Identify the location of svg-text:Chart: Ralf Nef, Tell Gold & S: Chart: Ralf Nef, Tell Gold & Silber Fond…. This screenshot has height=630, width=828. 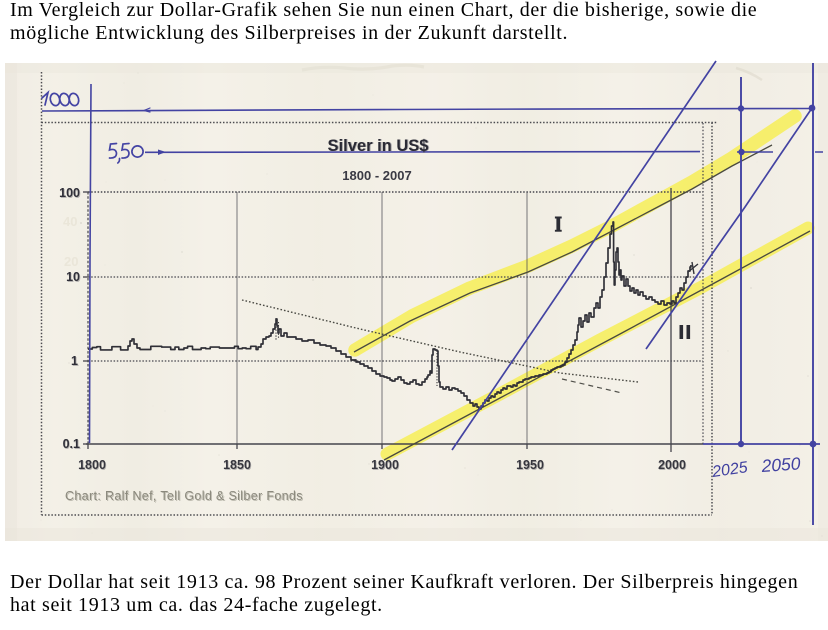
(184, 496).